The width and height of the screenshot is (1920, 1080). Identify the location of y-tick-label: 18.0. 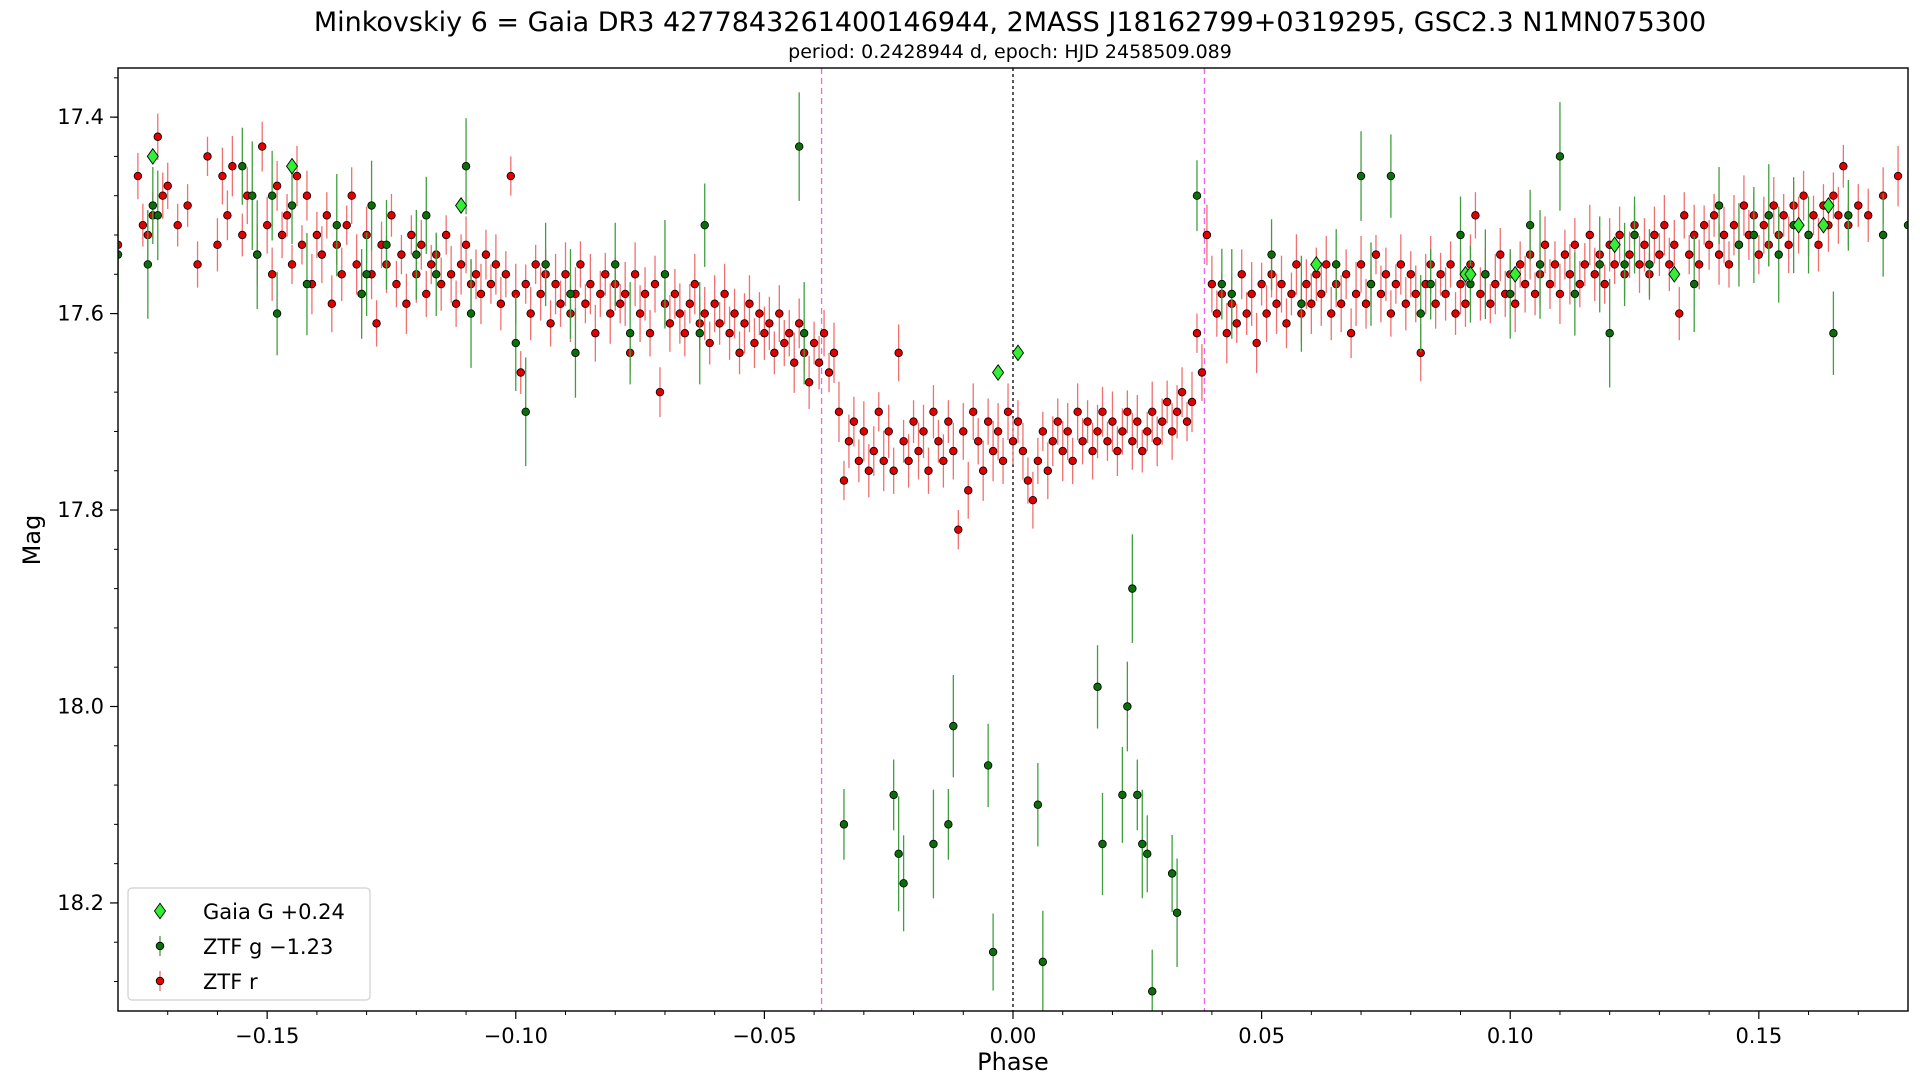
(80, 706).